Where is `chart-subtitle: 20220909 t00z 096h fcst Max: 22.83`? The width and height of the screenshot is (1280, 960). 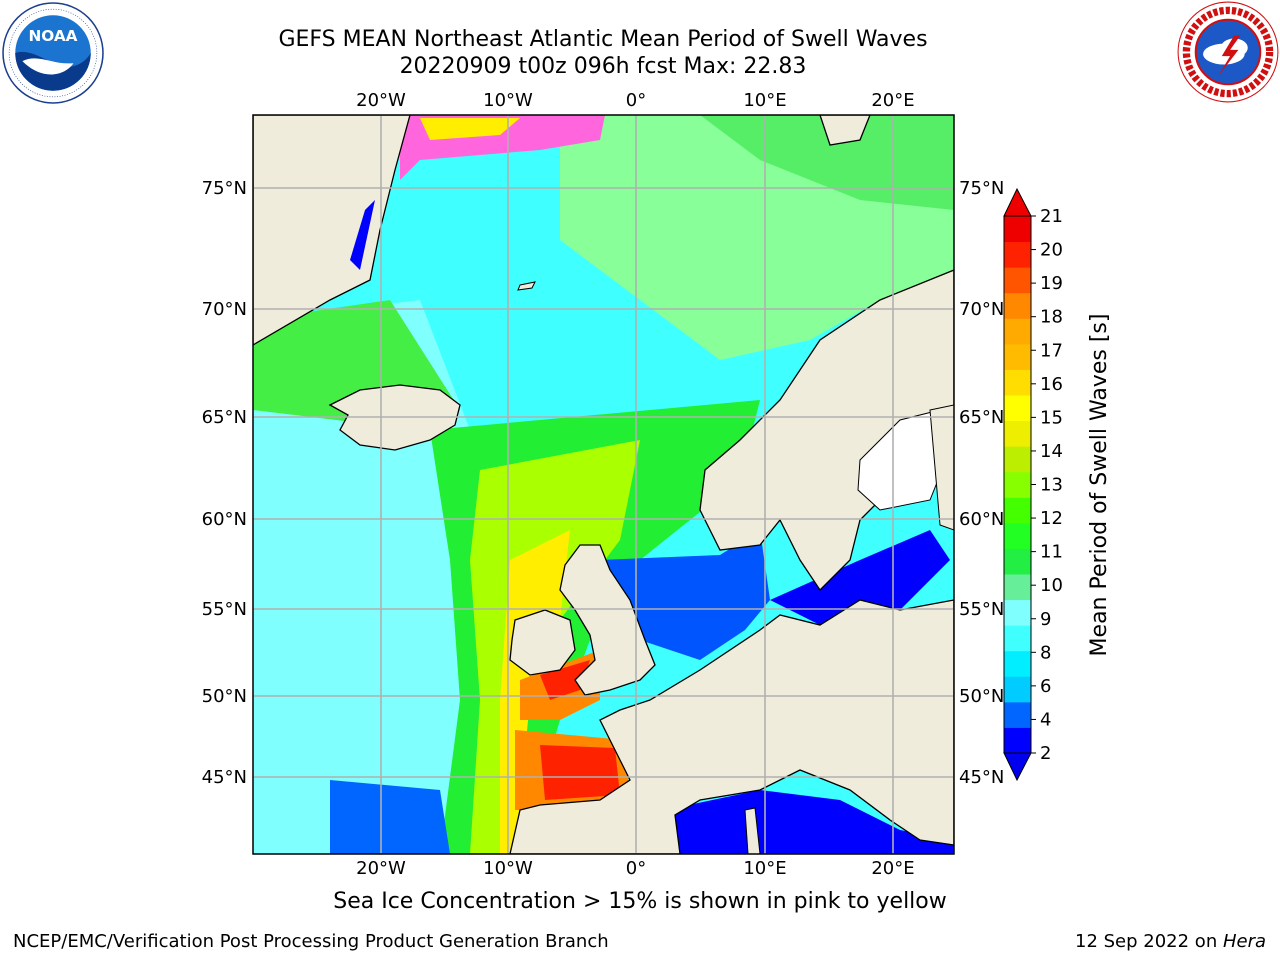 chart-subtitle: 20220909 t00z 096h fcst Max: 22.83 is located at coordinates (603, 66).